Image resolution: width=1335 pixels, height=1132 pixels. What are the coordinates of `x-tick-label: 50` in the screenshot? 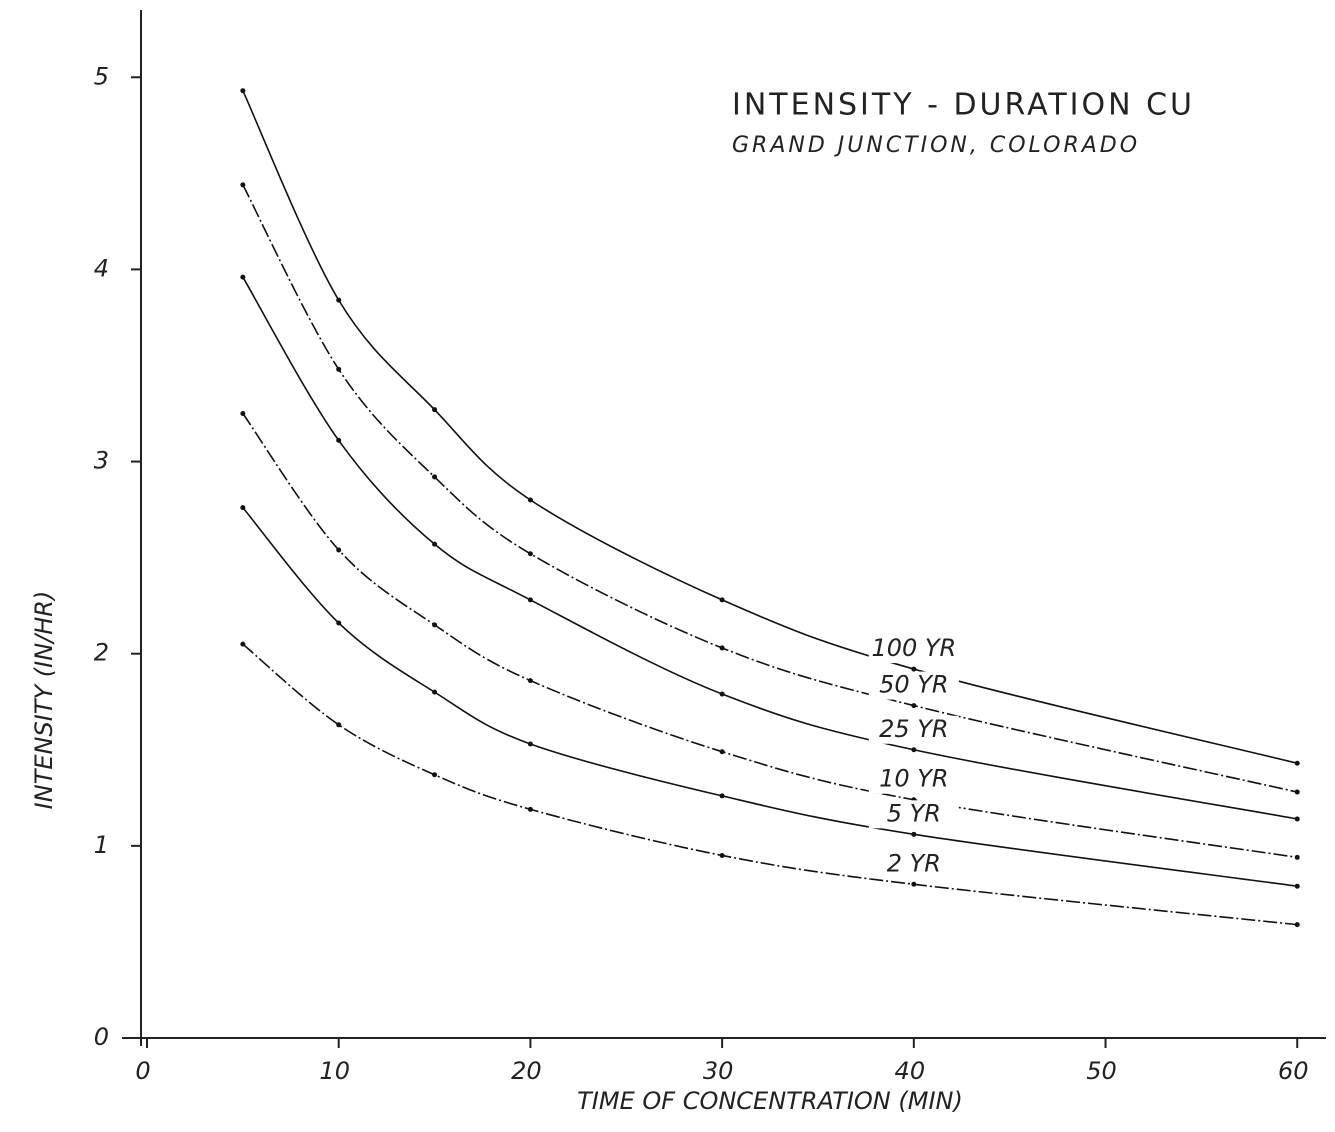 It's located at (1101, 1071).